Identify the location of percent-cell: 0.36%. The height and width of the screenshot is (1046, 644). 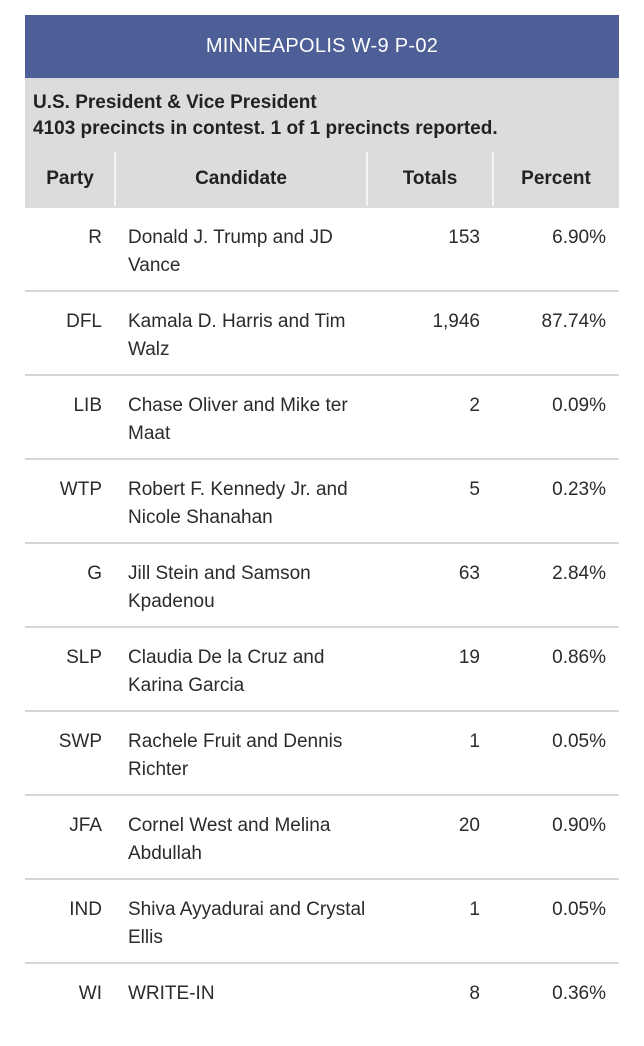
(579, 993).